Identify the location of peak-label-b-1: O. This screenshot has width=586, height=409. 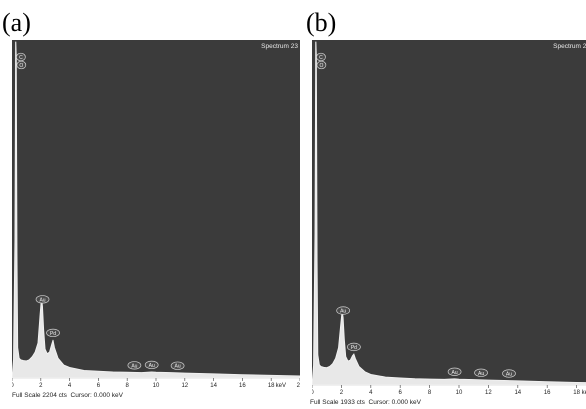
(321, 65).